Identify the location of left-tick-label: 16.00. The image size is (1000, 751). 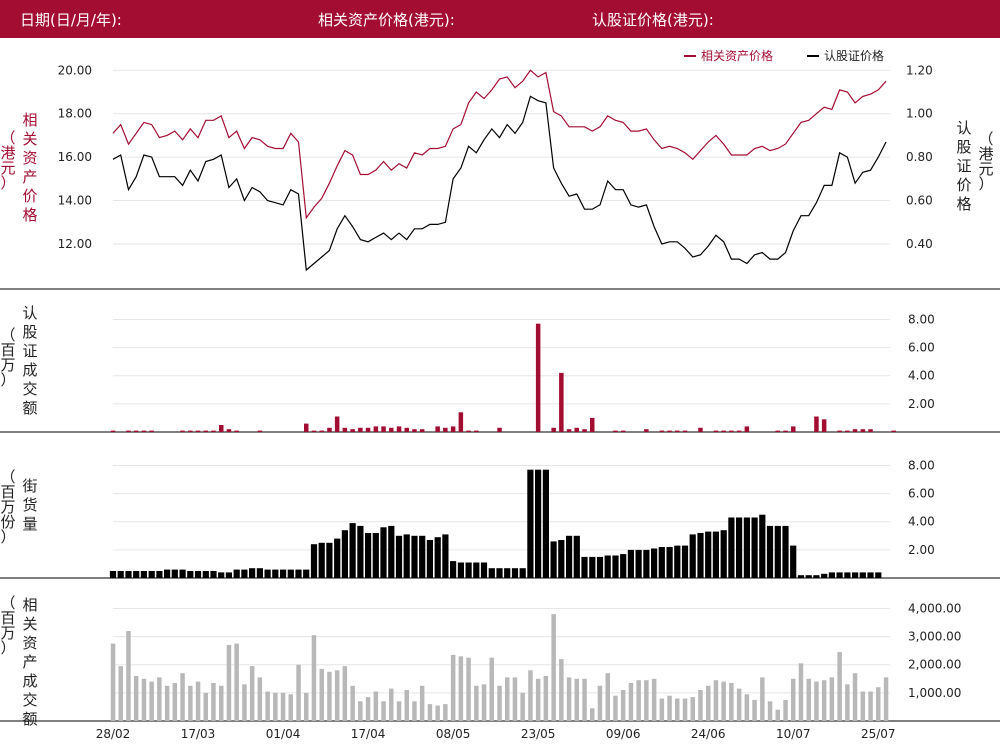
(75, 157).